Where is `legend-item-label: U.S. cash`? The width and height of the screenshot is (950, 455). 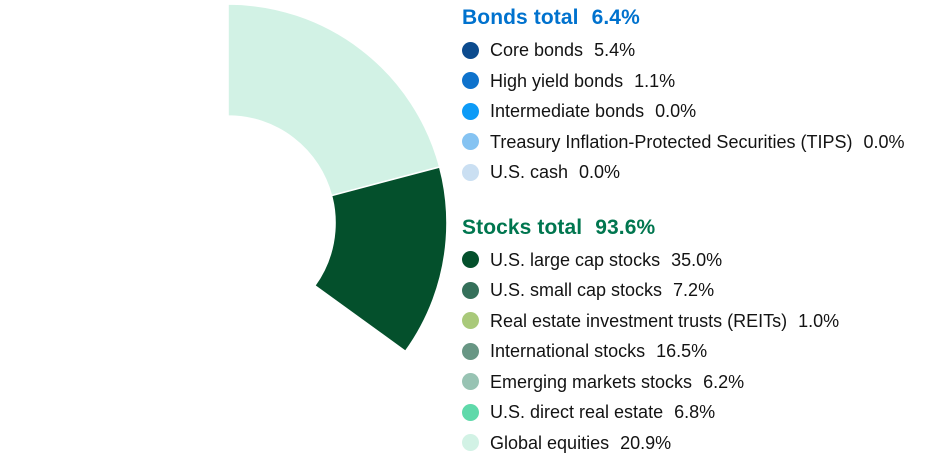 legend-item-label: U.S. cash is located at coordinates (529, 172).